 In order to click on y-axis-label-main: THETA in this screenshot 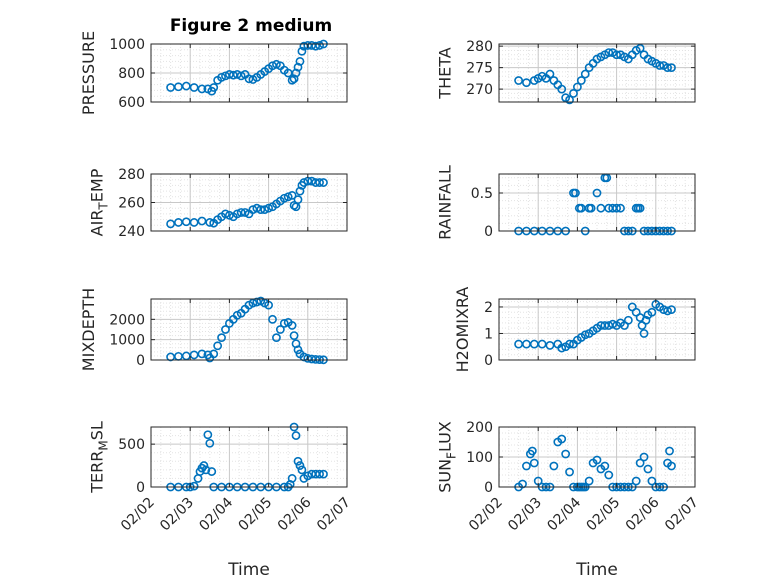, I will do `click(445, 73)`.